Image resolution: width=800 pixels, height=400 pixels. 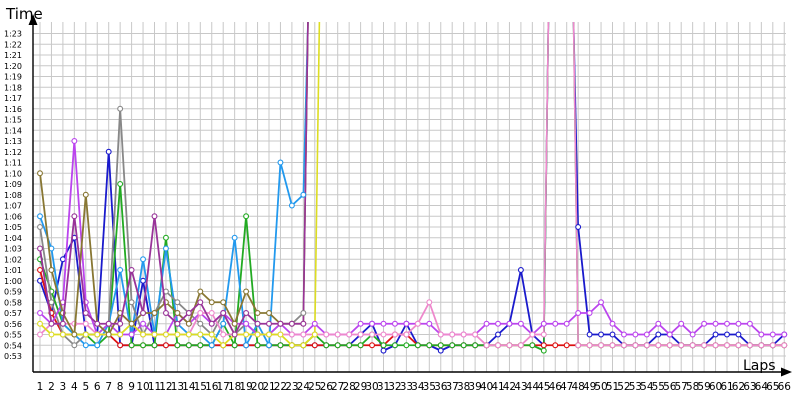 What do you see at coordinates (304, 387) in the screenshot?
I see `x-tick-label: 24` at bounding box center [304, 387].